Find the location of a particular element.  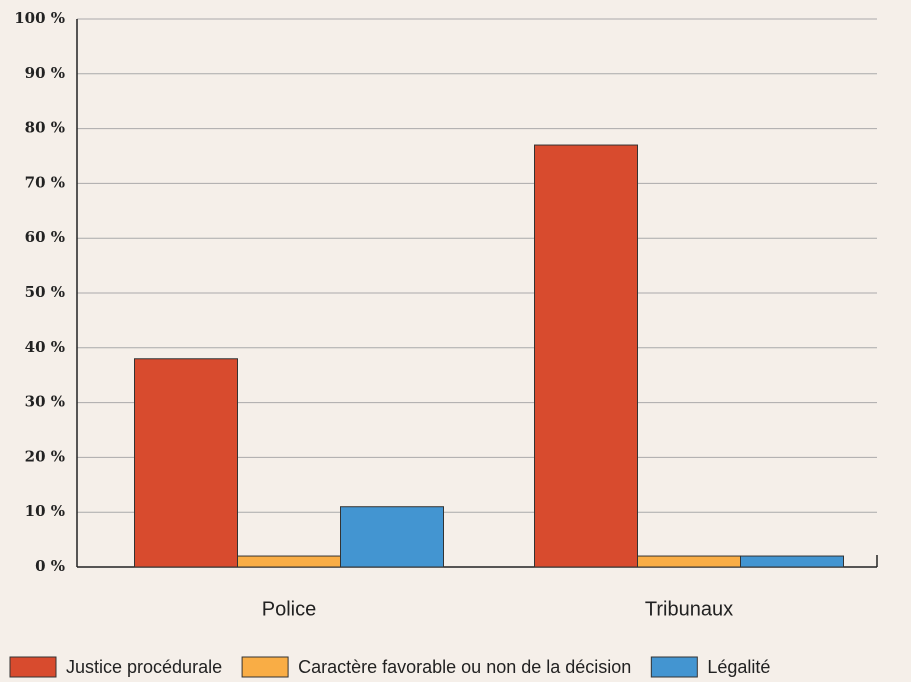

y-tick-label: 80 % is located at coordinates (45, 128).